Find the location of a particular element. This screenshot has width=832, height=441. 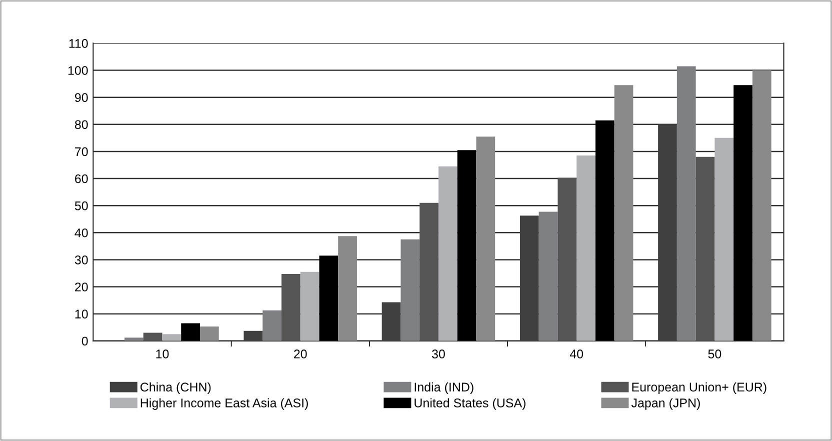

x-tick-label: 50 is located at coordinates (715, 354).